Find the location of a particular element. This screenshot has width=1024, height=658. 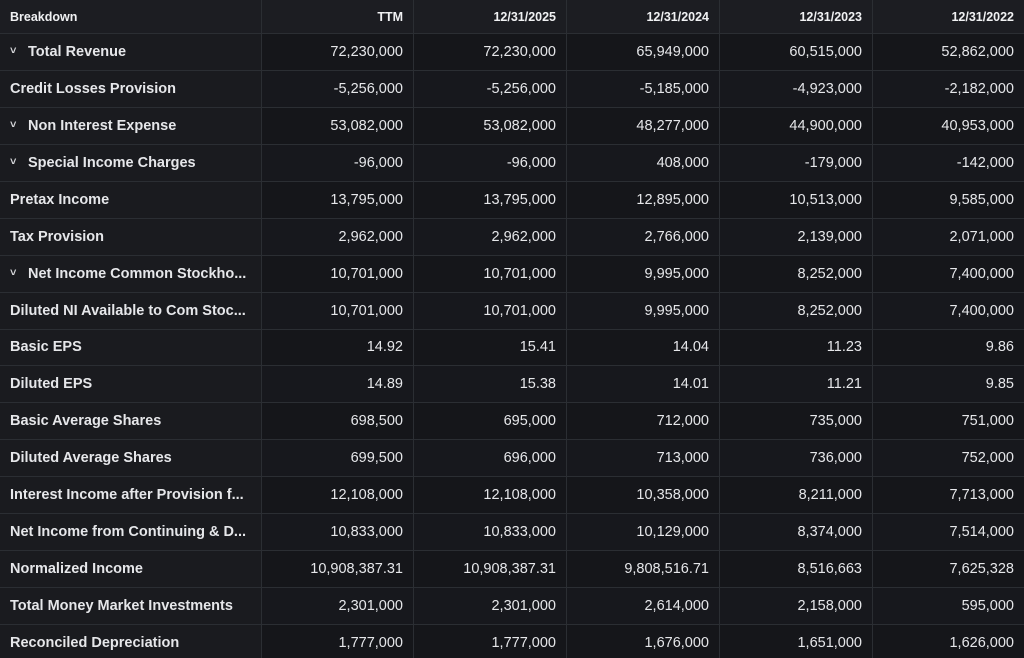

row-label: Total Money Market Investments is located at coordinates (131, 606).